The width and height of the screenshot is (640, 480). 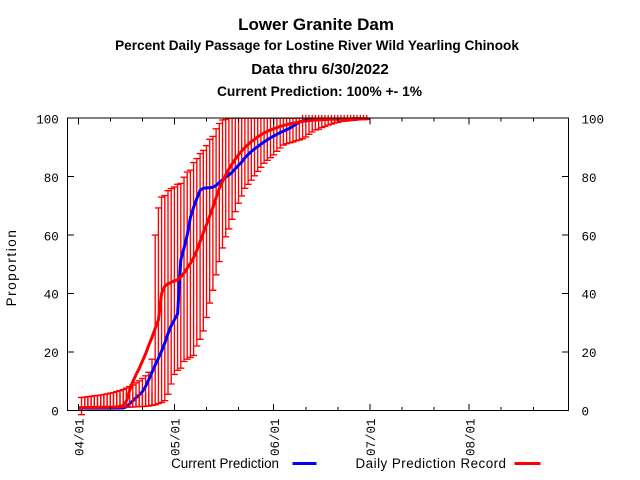 What do you see at coordinates (319, 91) in the screenshot?
I see `svg-text: Current Prediction: 100% +- 1%` at bounding box center [319, 91].